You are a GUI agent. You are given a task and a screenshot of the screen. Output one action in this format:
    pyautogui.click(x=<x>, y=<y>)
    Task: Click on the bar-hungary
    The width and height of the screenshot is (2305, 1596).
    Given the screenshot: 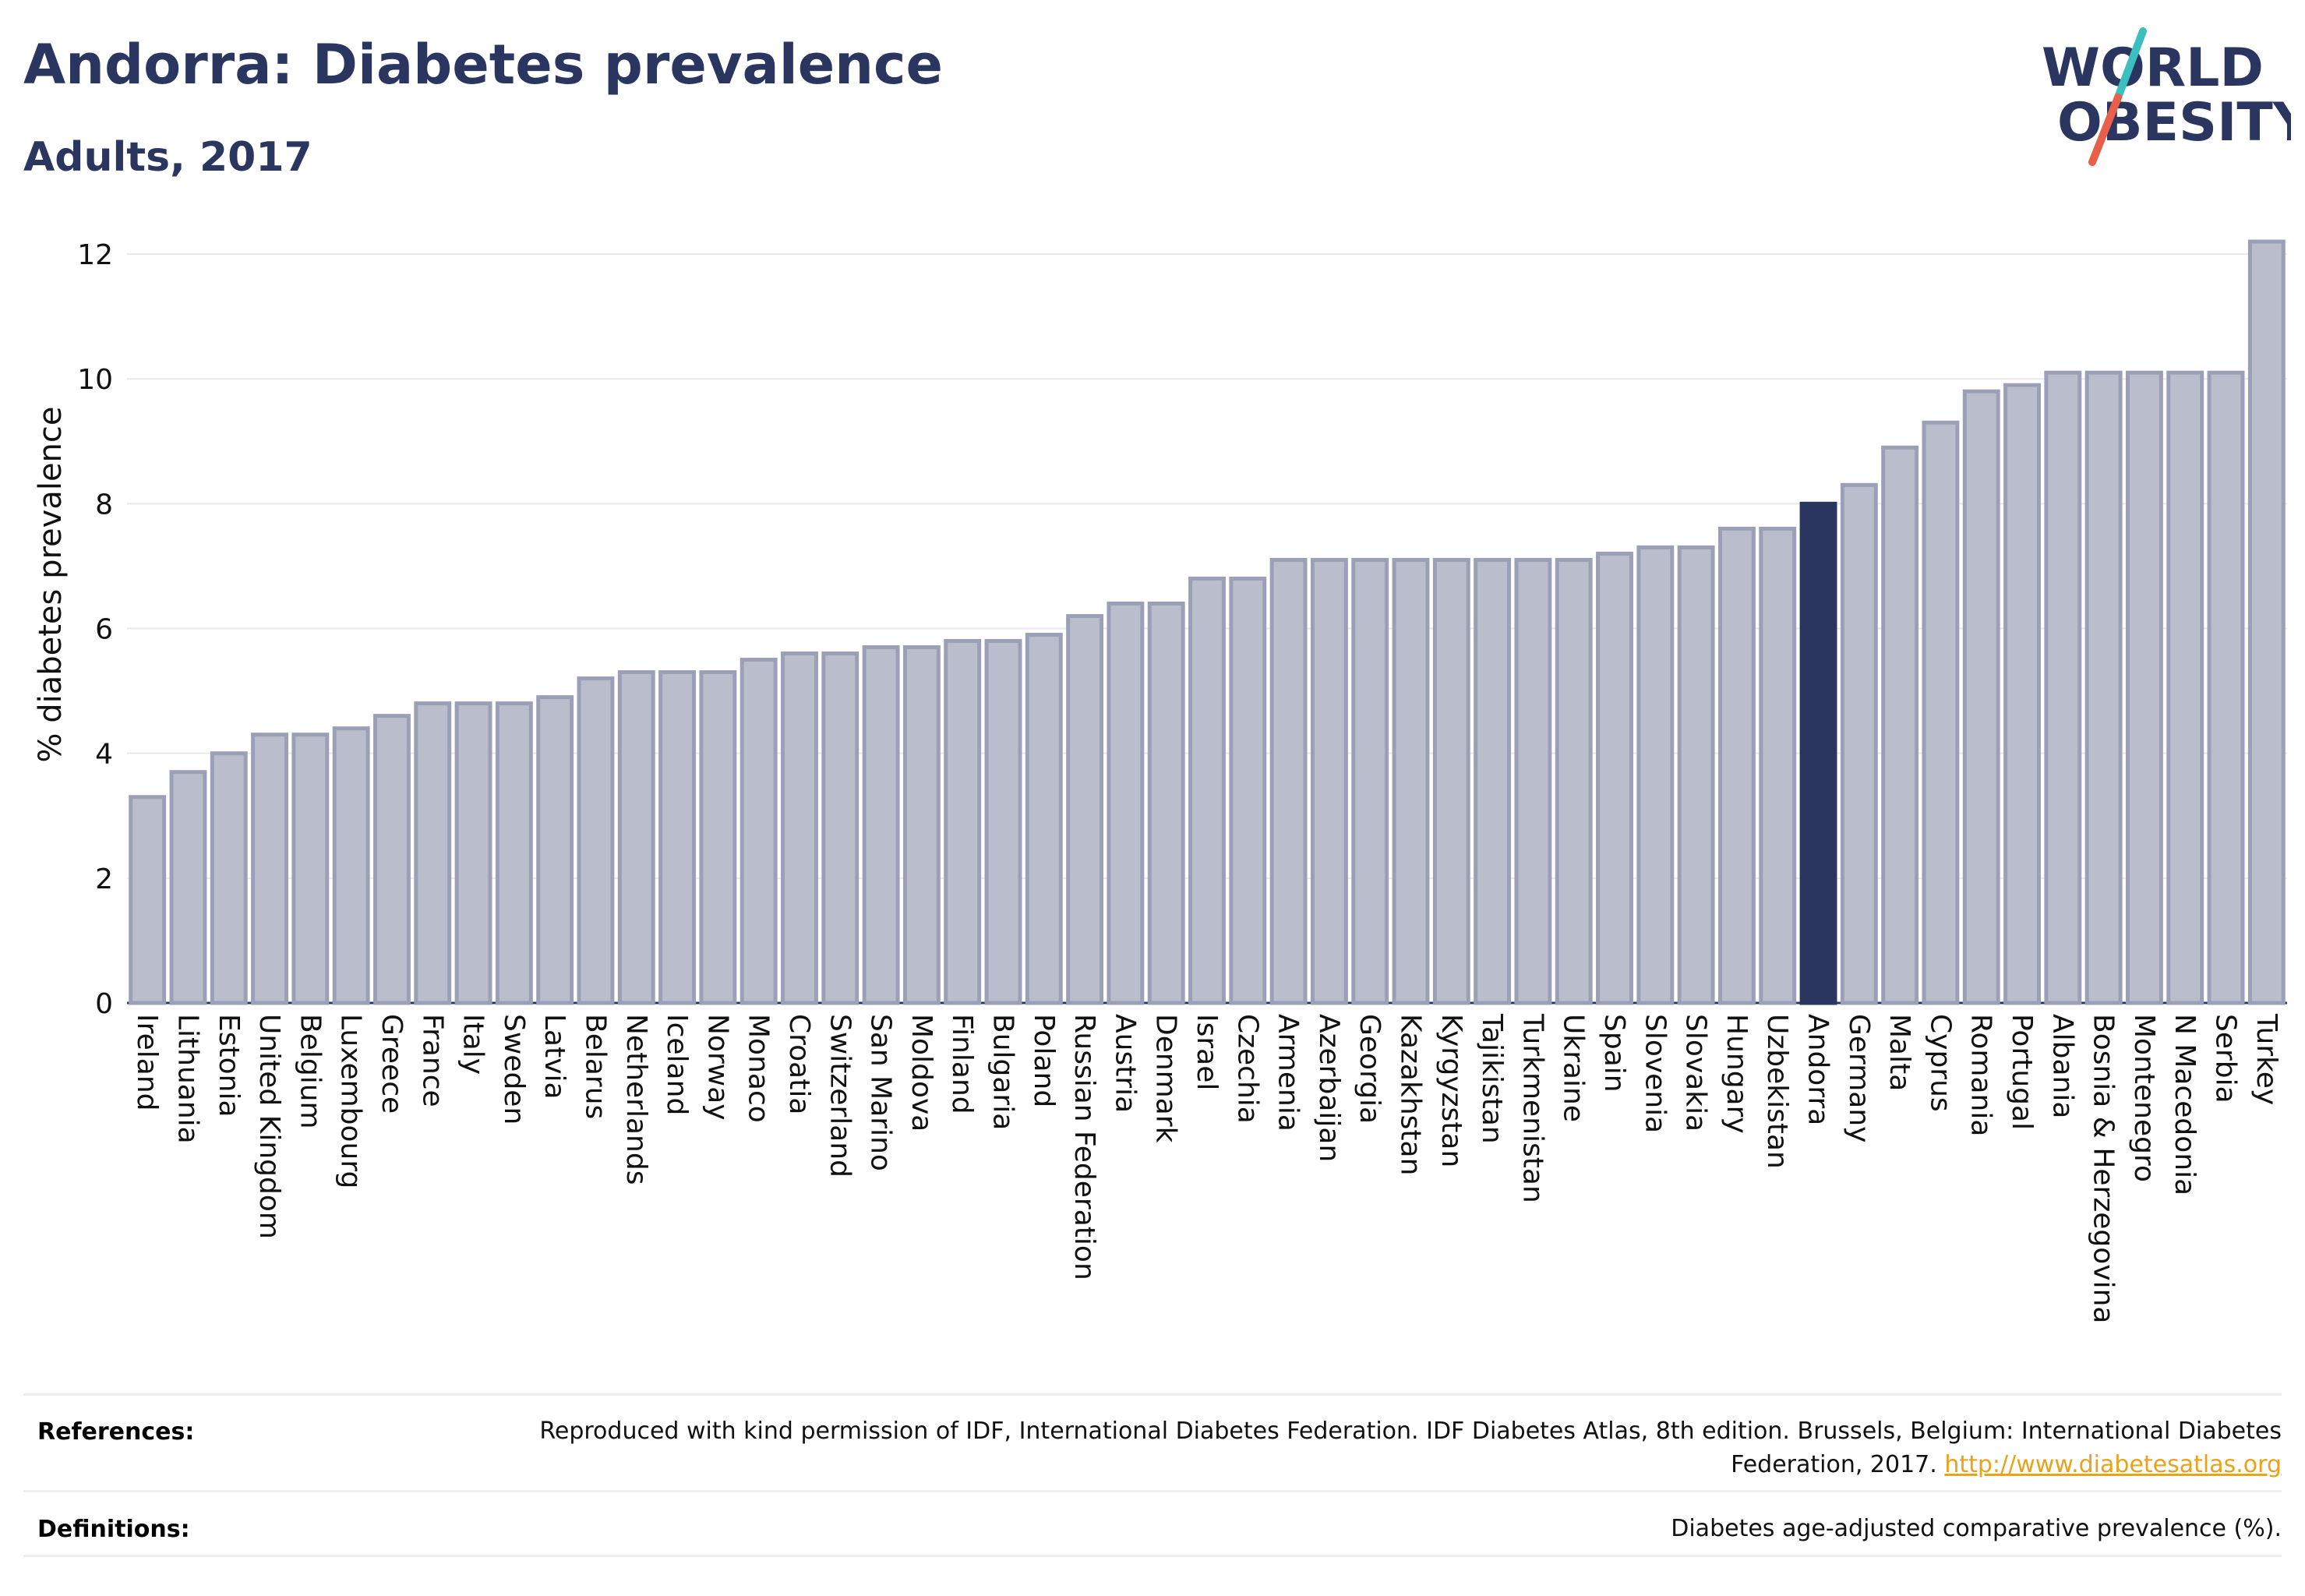 What is the action you would take?
    pyautogui.click(x=1736, y=765)
    